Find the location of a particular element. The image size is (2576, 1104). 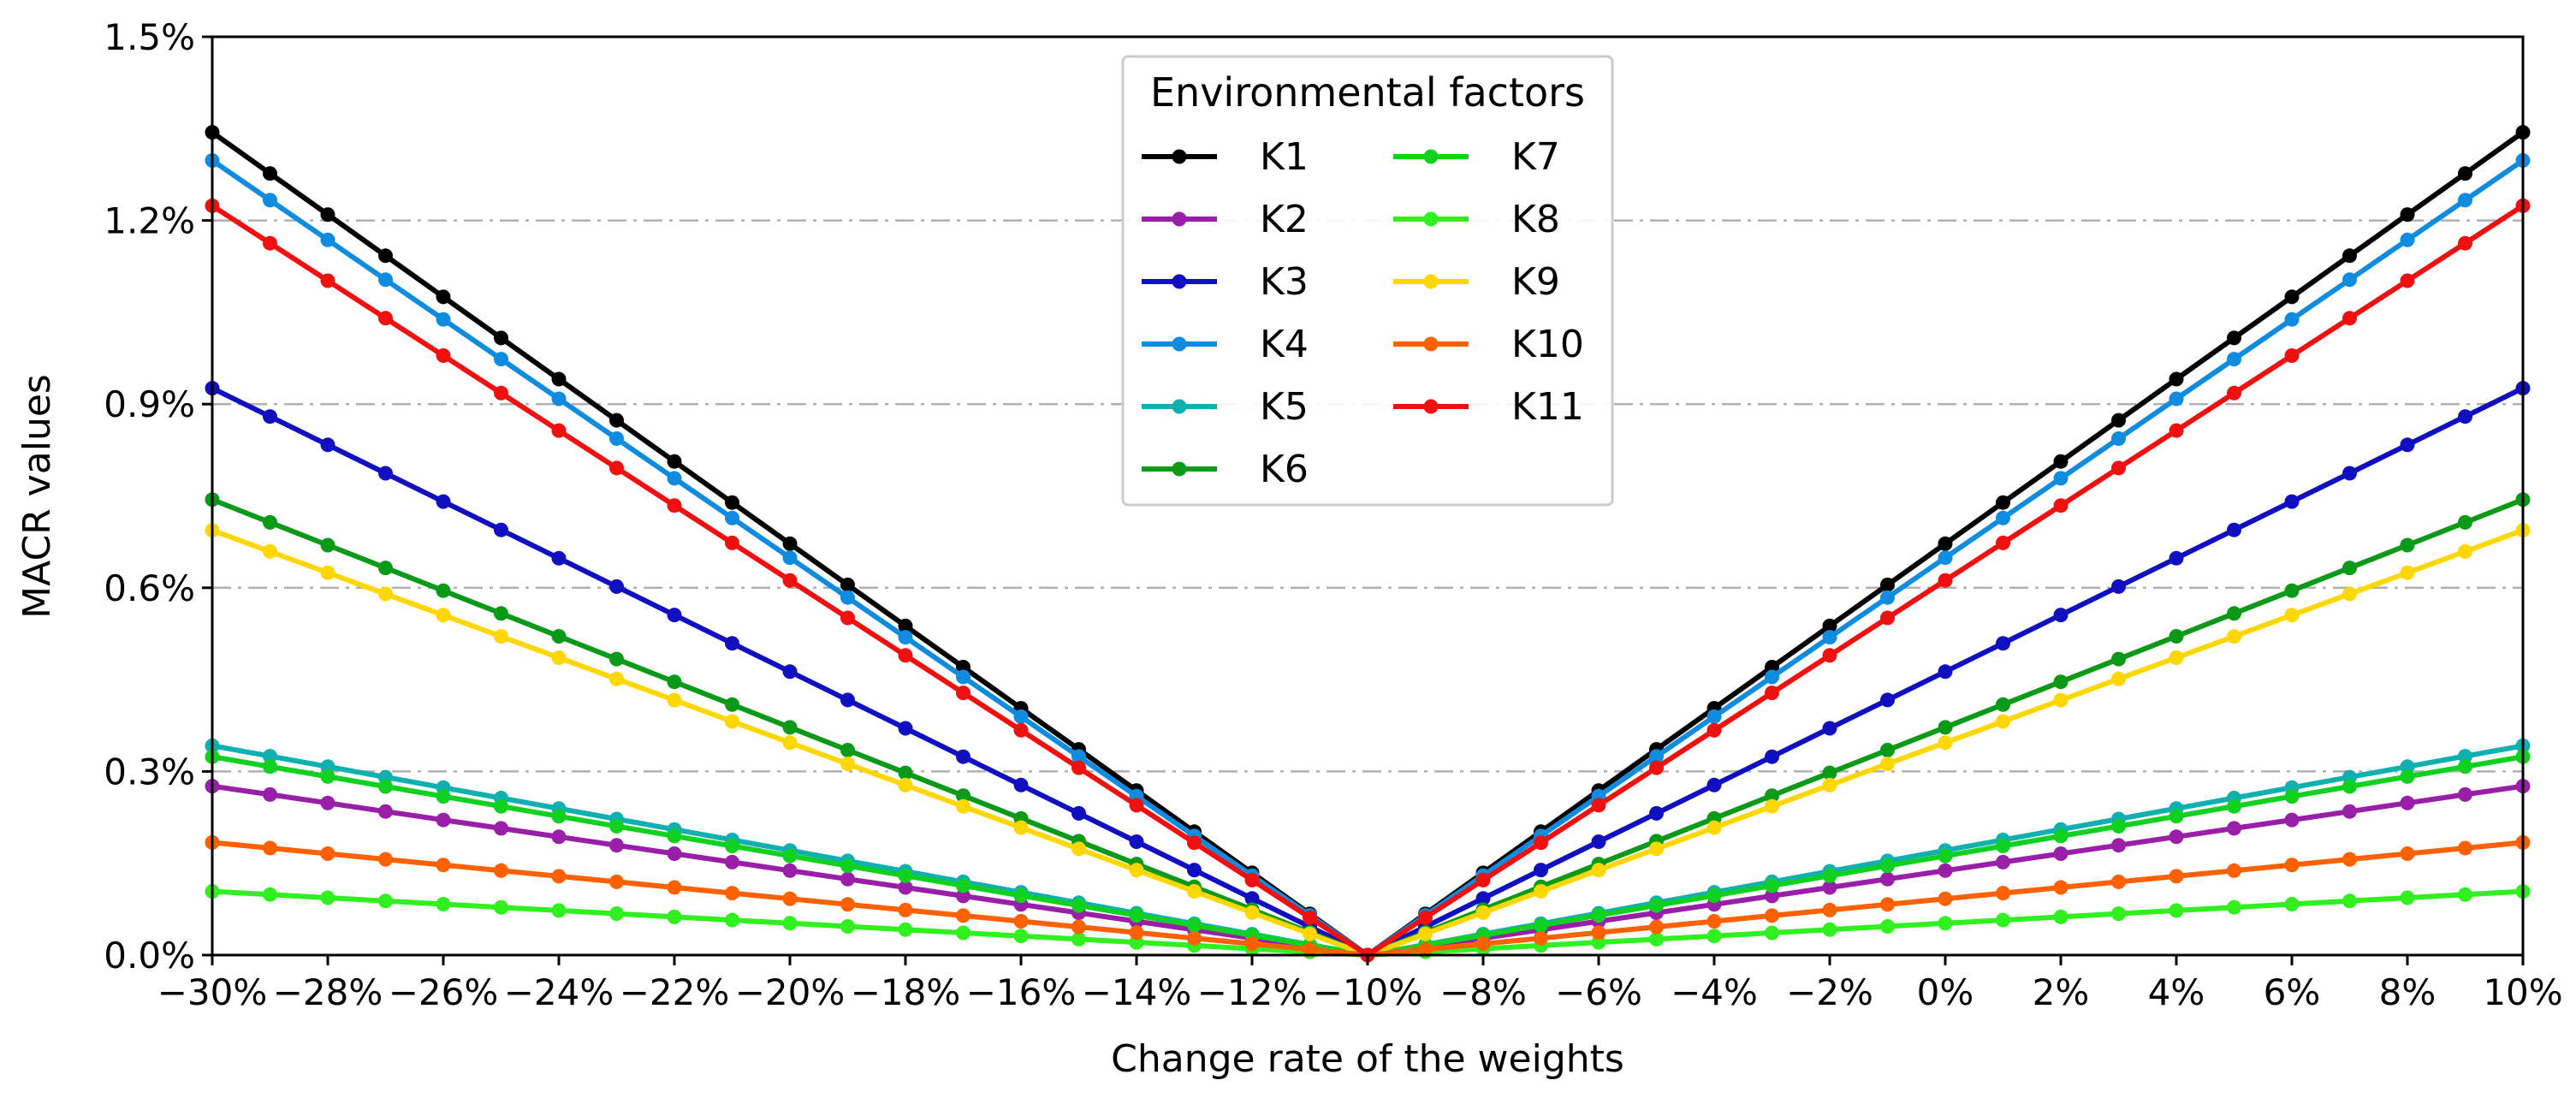

legend-label: K11 is located at coordinates (1547, 407).